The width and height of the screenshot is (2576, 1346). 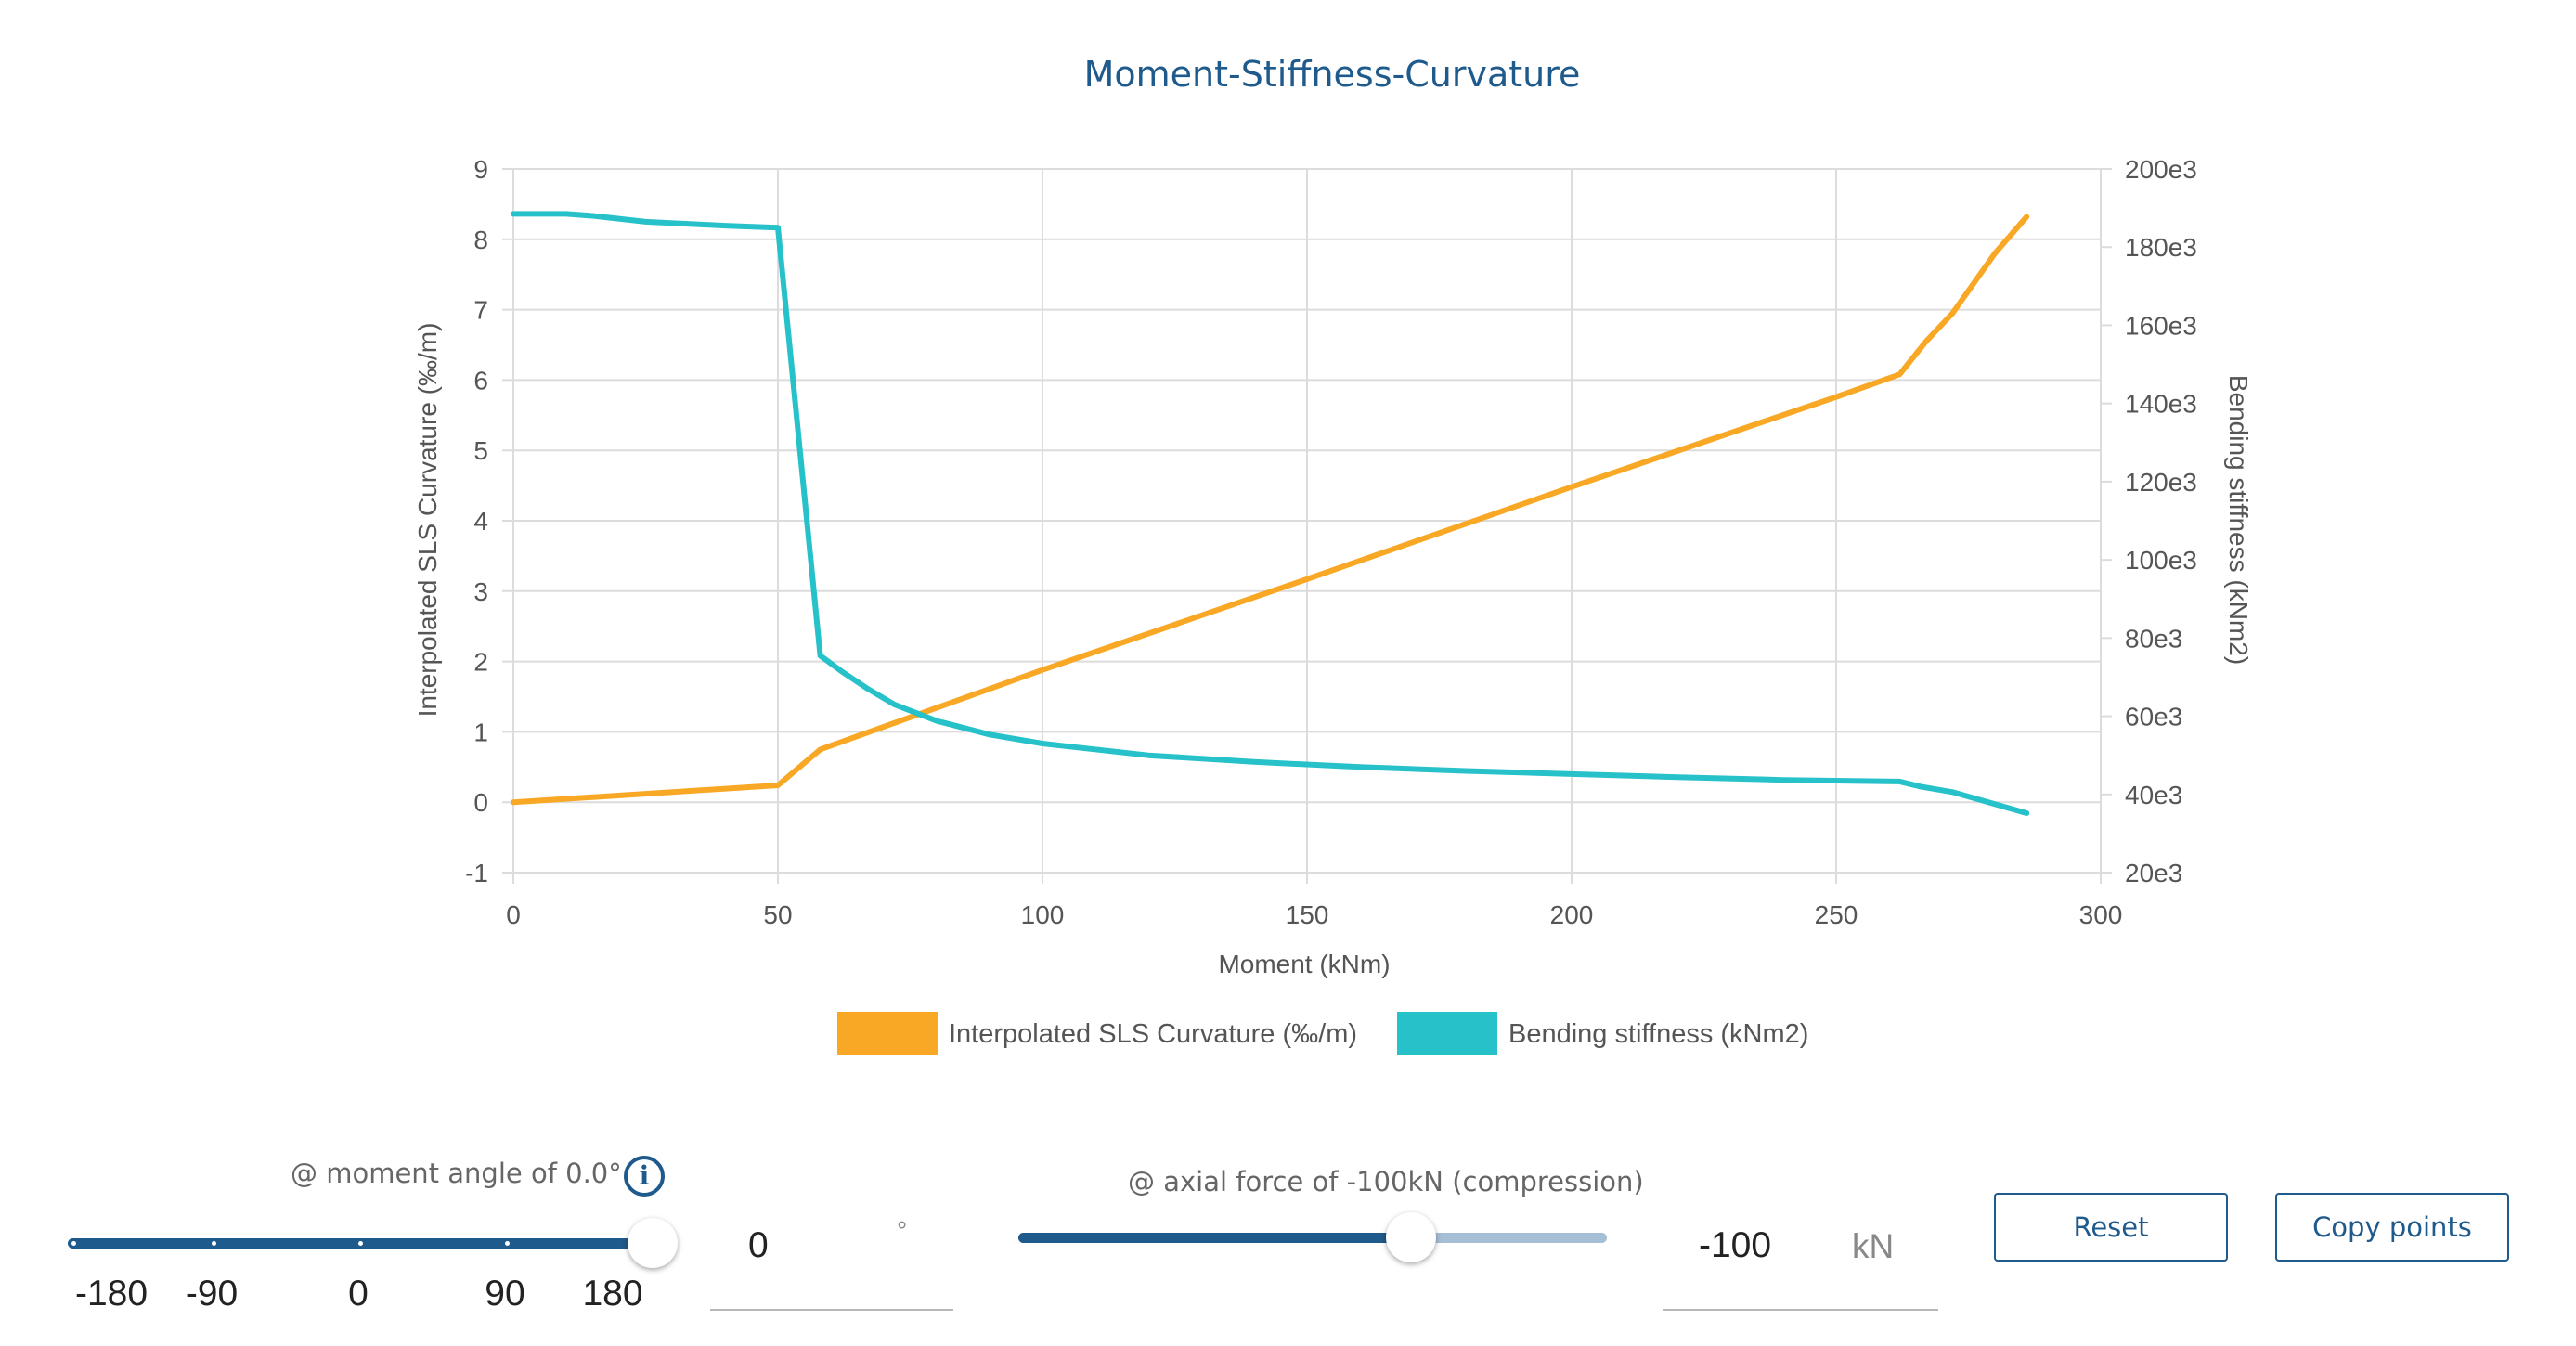 What do you see at coordinates (831, 1310) in the screenshot?
I see `moment-angle-input-underline` at bounding box center [831, 1310].